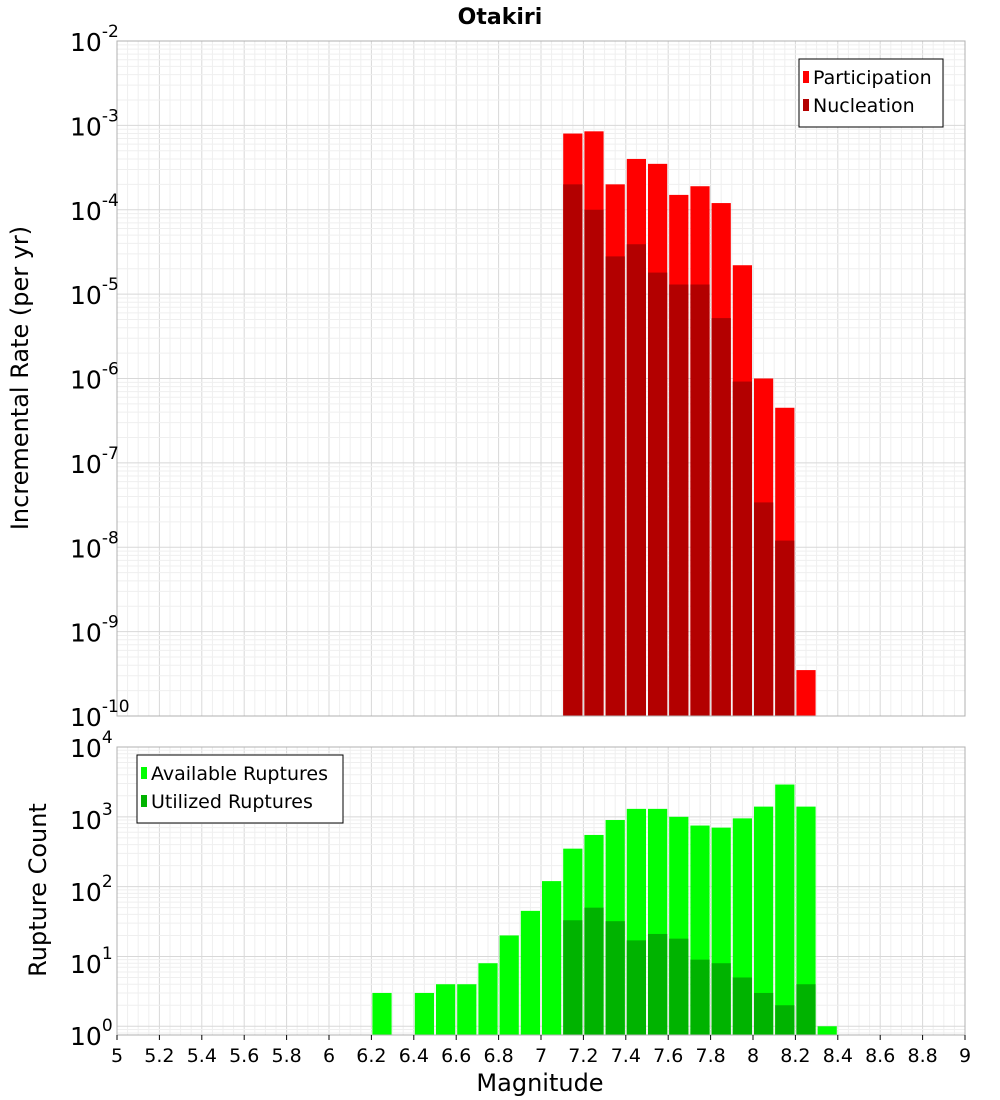  I want to click on x-tick-label: 5.8, so click(286, 1056).